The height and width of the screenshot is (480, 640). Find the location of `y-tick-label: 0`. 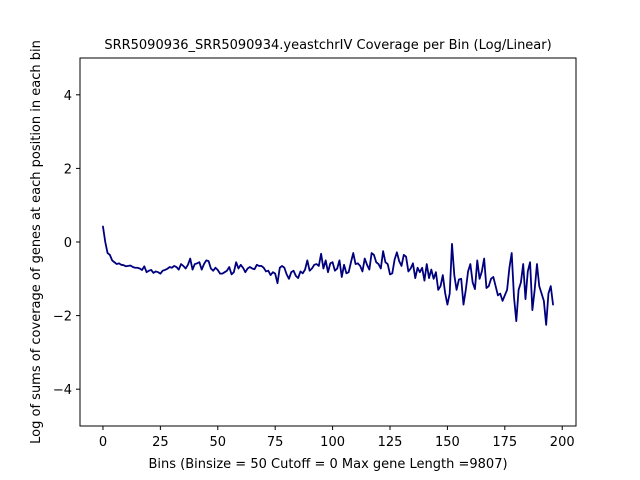

y-tick-label: 0 is located at coordinates (68, 243).